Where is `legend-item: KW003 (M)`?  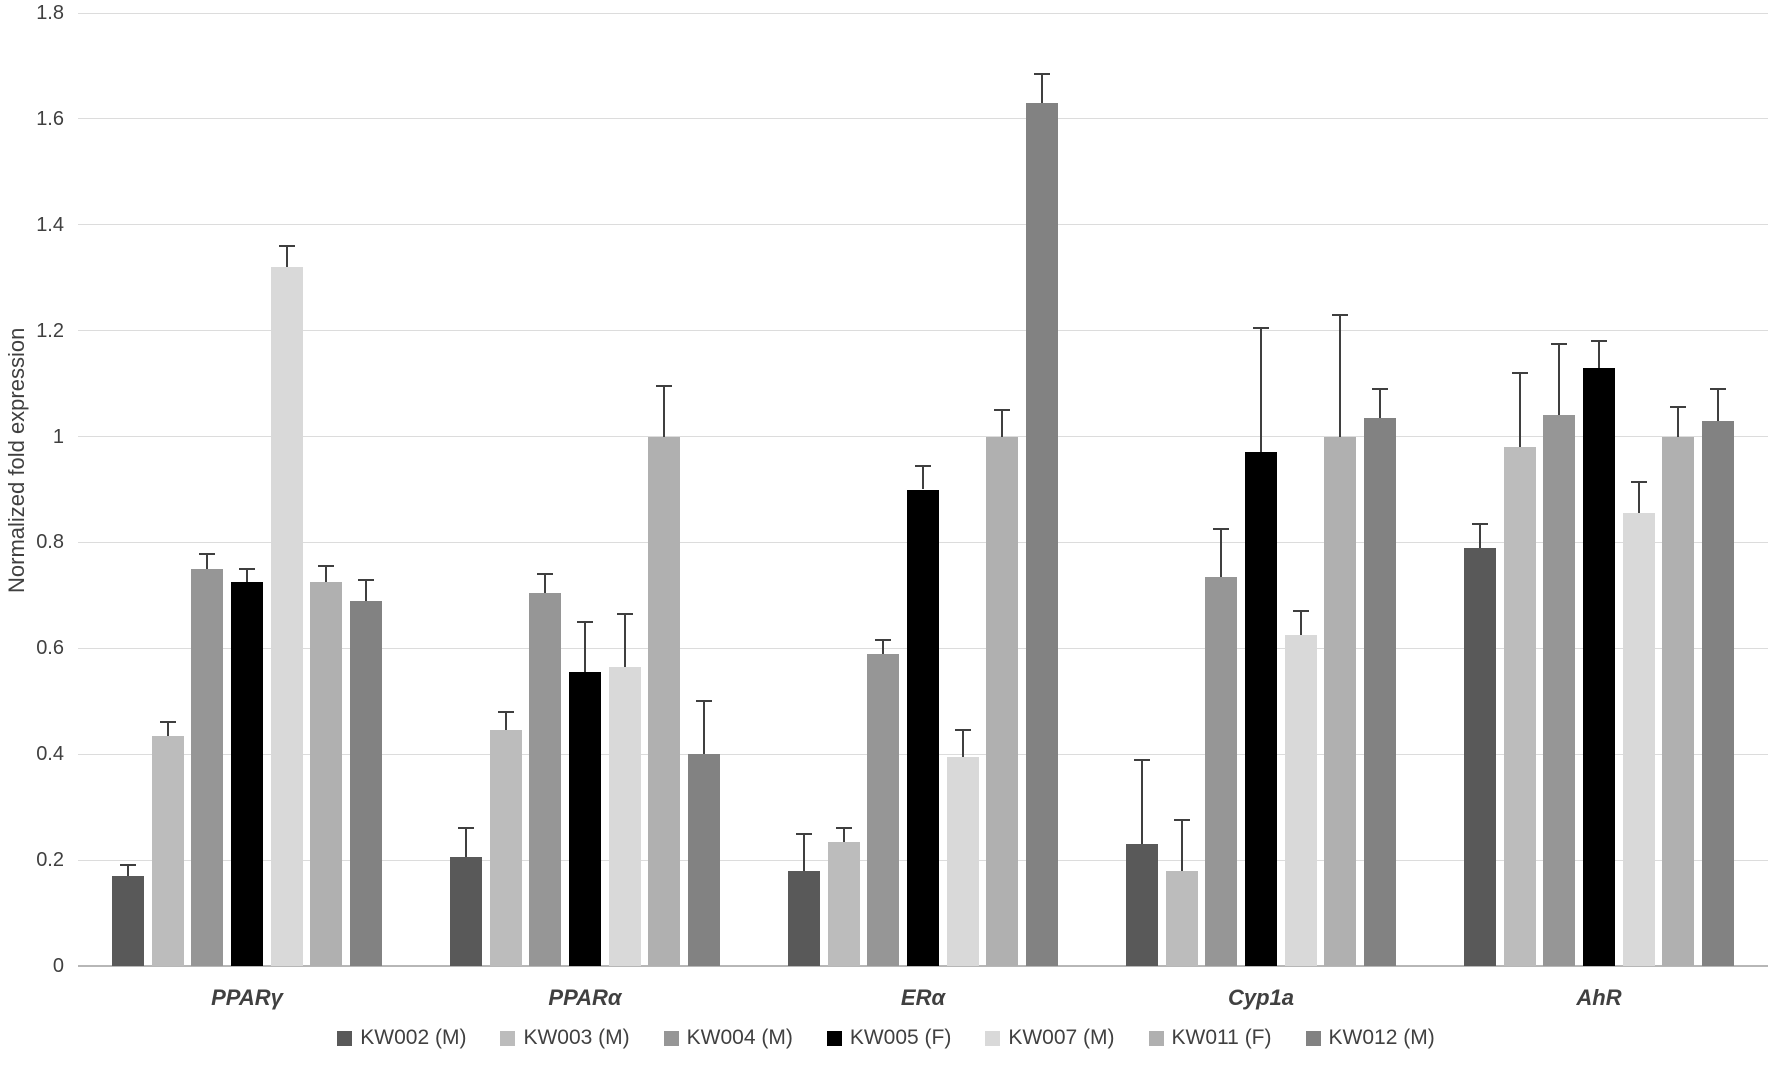
legend-item: KW003 (M) is located at coordinates (565, 1038).